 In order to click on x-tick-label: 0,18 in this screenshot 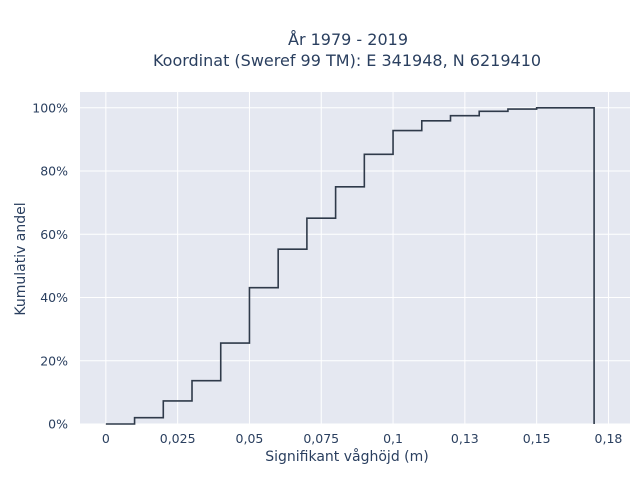, I will do `click(609, 438)`.